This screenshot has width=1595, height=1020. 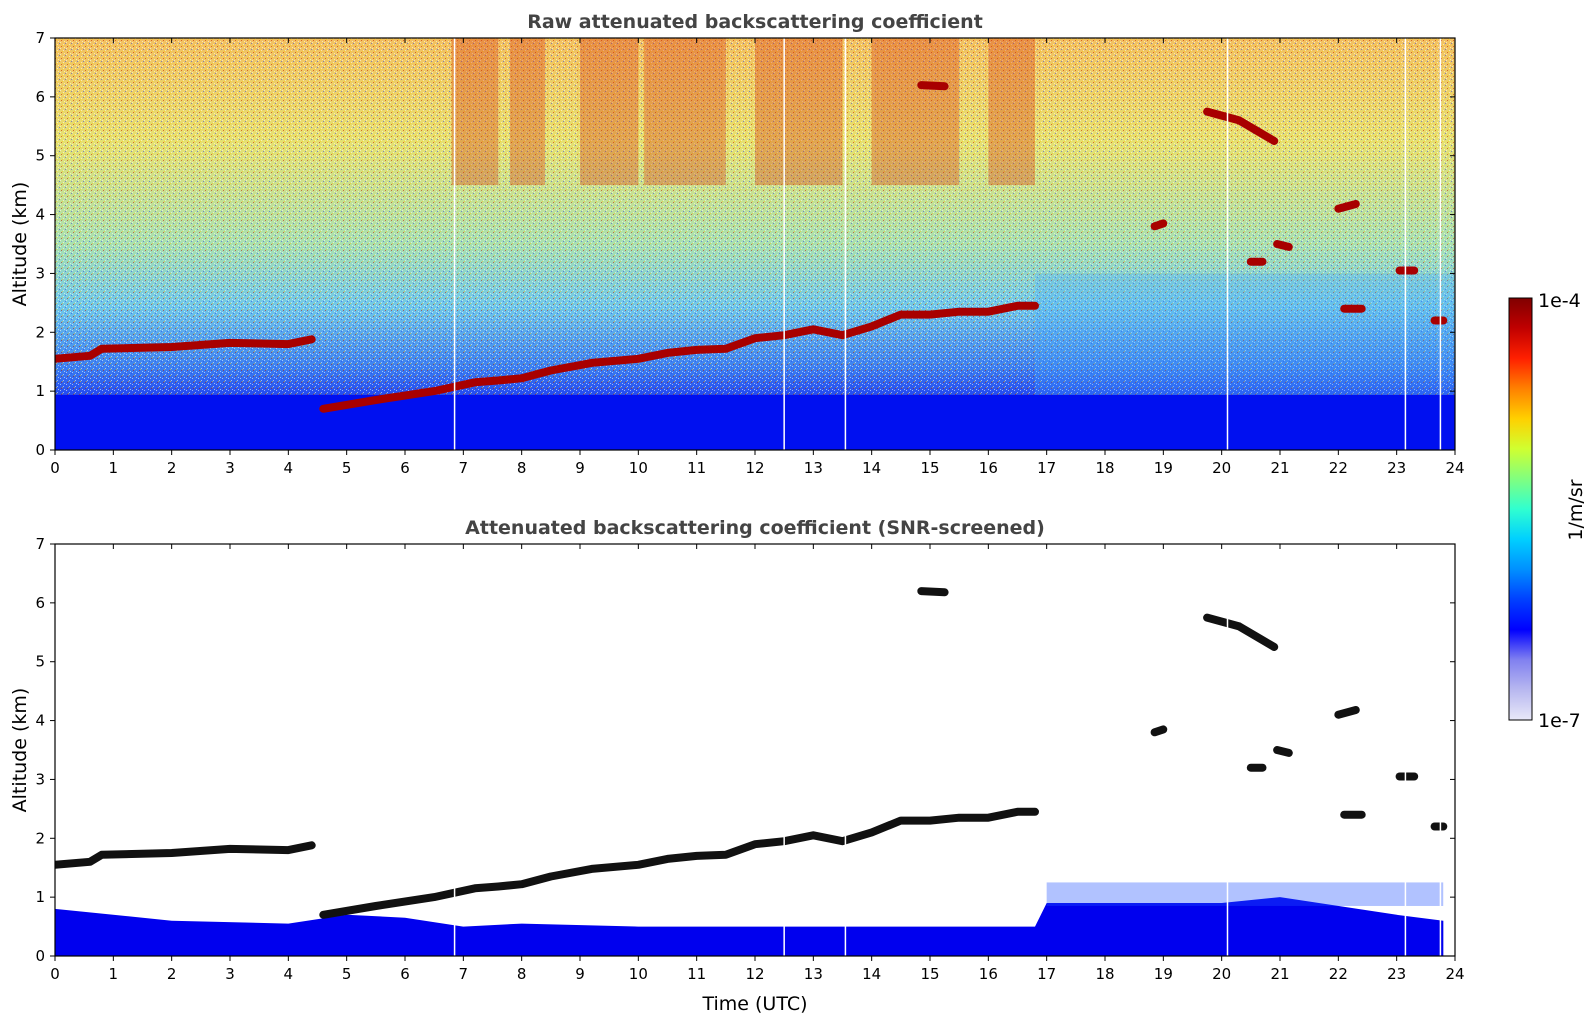 What do you see at coordinates (755, 926) in the screenshot?
I see `screened-boundary-layer` at bounding box center [755, 926].